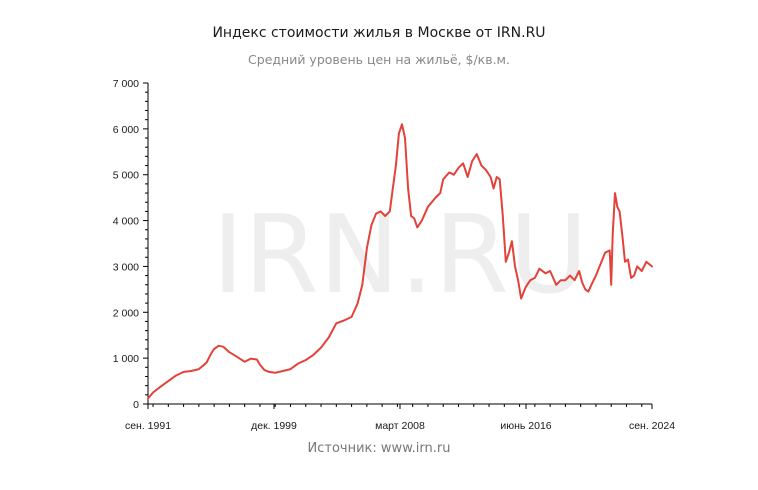 This screenshot has width=758, height=490. What do you see at coordinates (136, 405) in the screenshot?
I see `y-tick-label: 0` at bounding box center [136, 405].